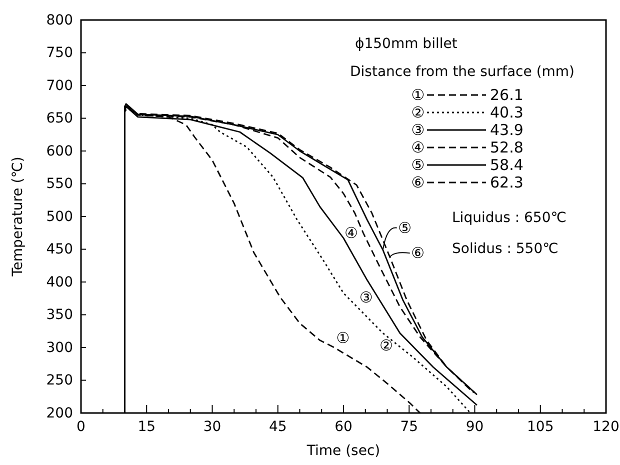  What do you see at coordinates (418, 113) in the screenshot?
I see `text: ②` at bounding box center [418, 113].